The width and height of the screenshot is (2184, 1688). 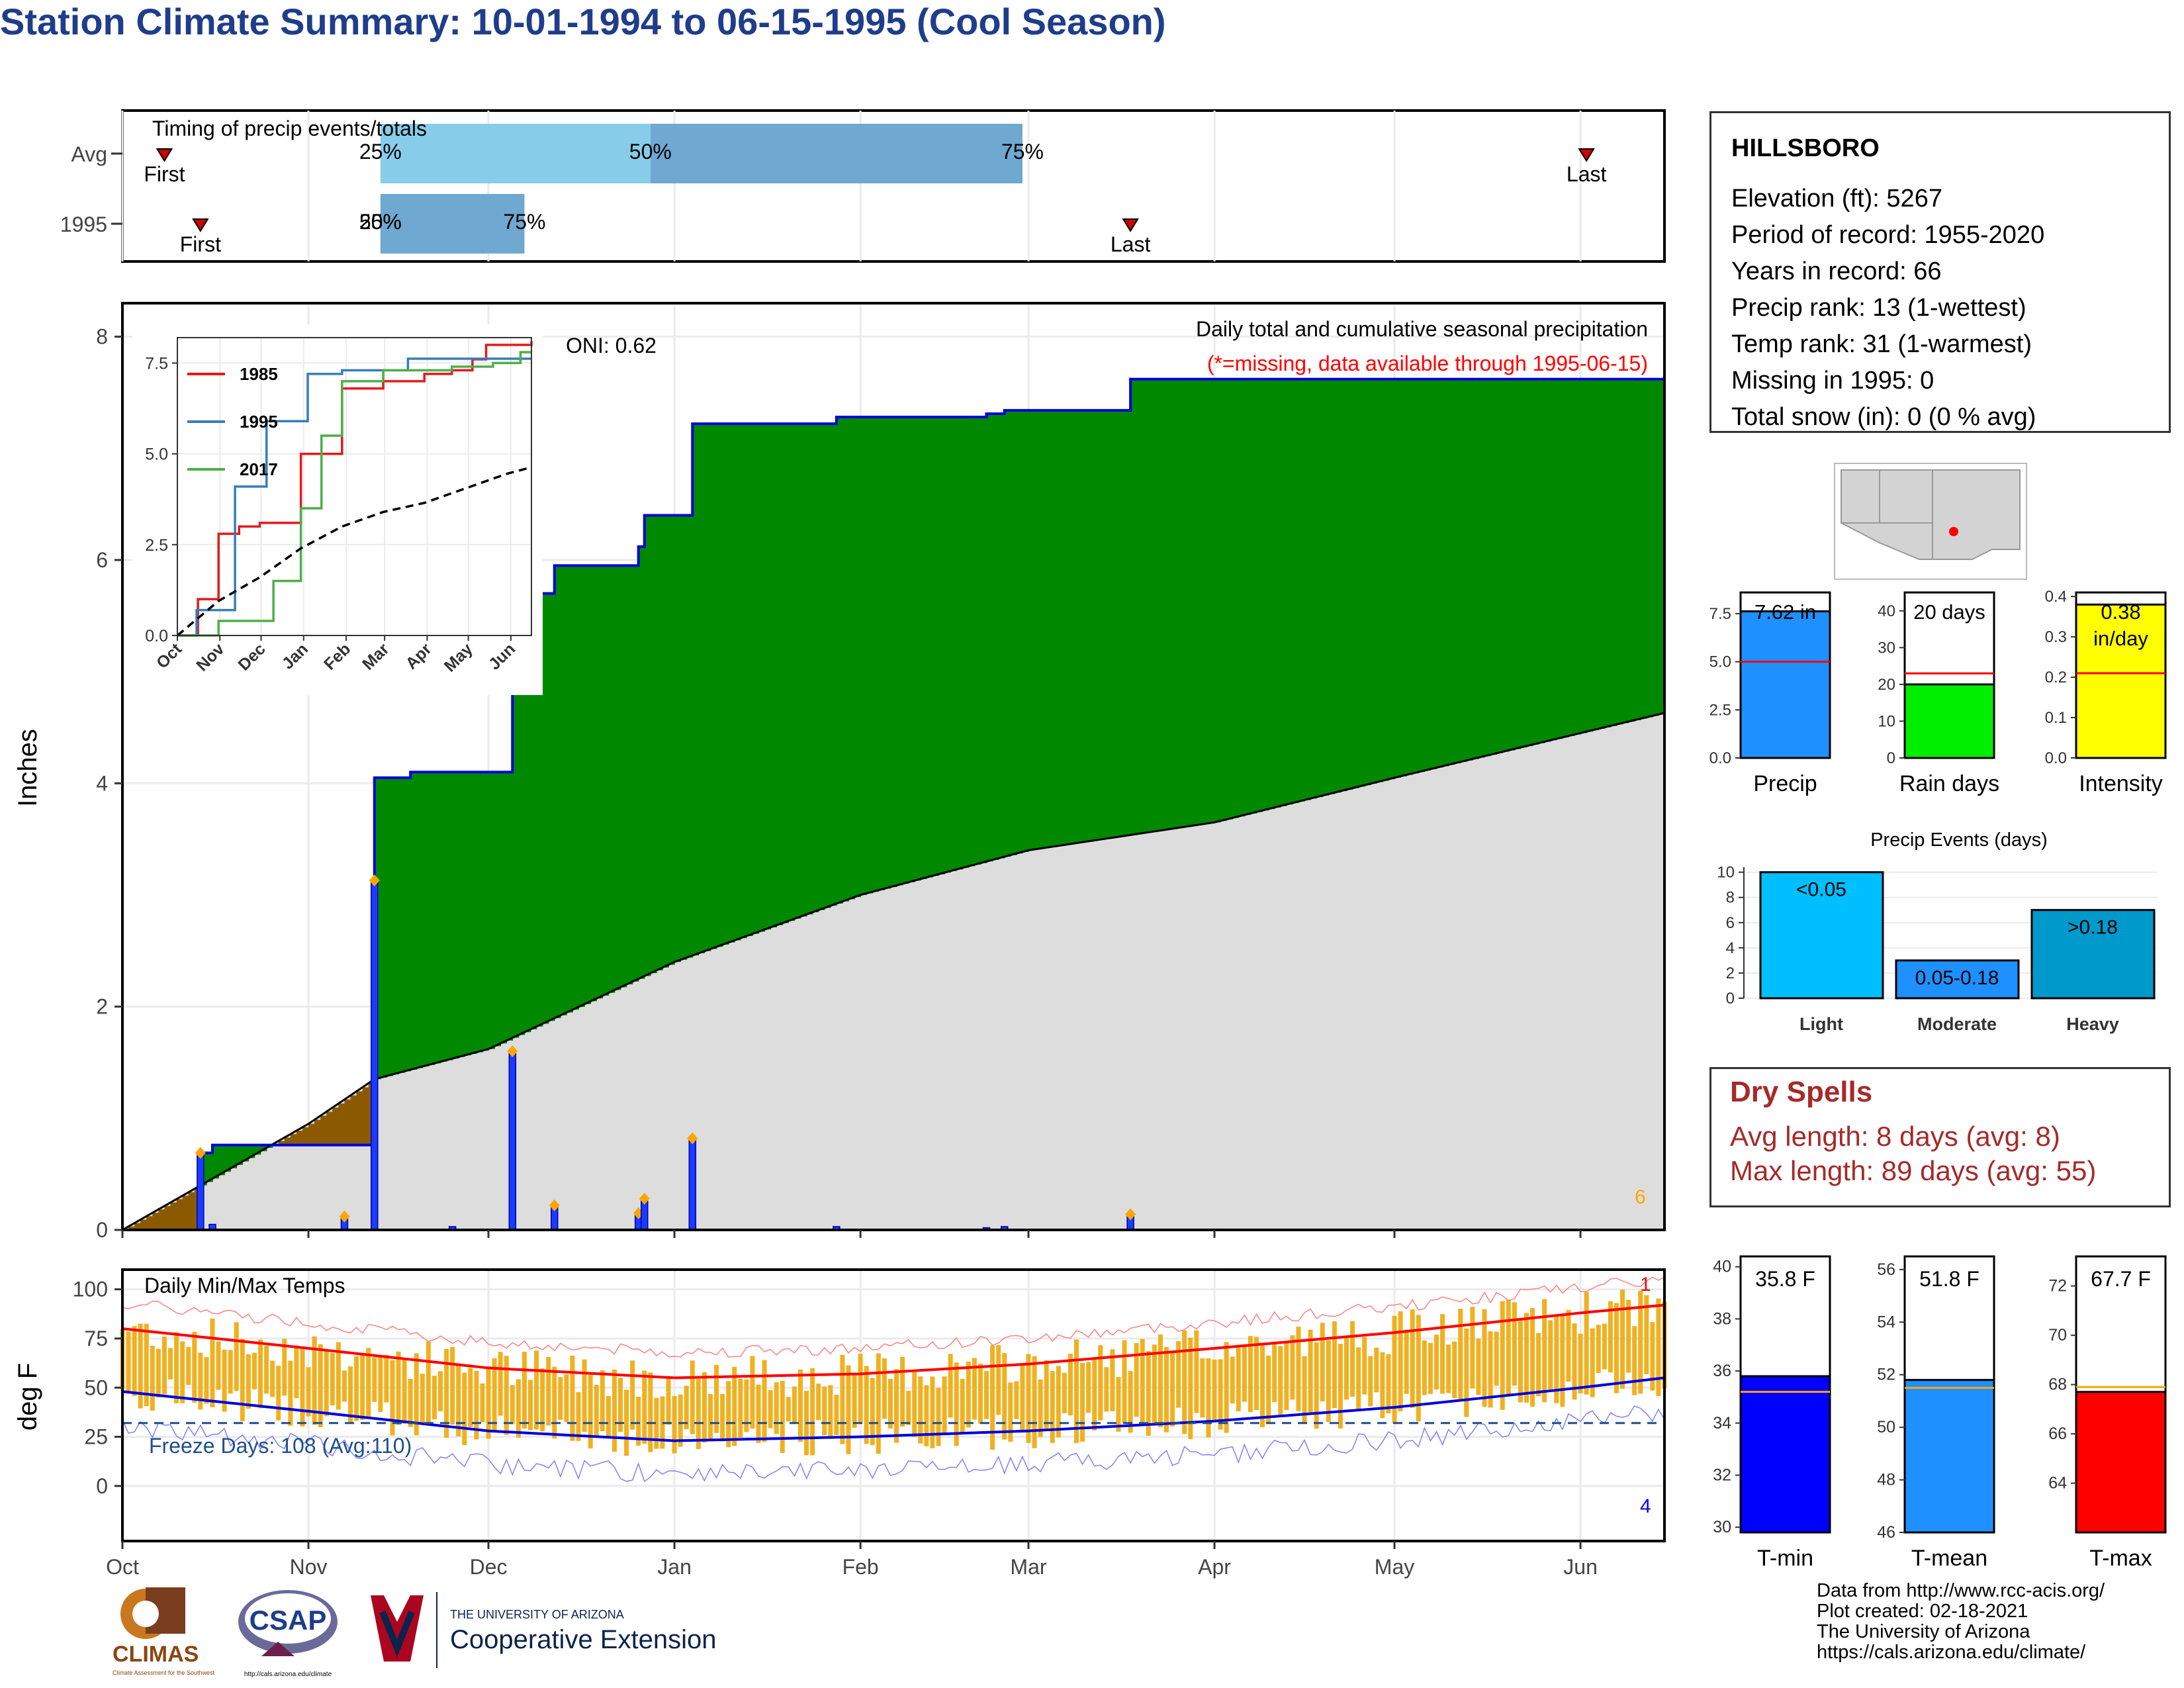 What do you see at coordinates (1720, 614) in the screenshot?
I see `summary-ytick-0-3: 7.5` at bounding box center [1720, 614].